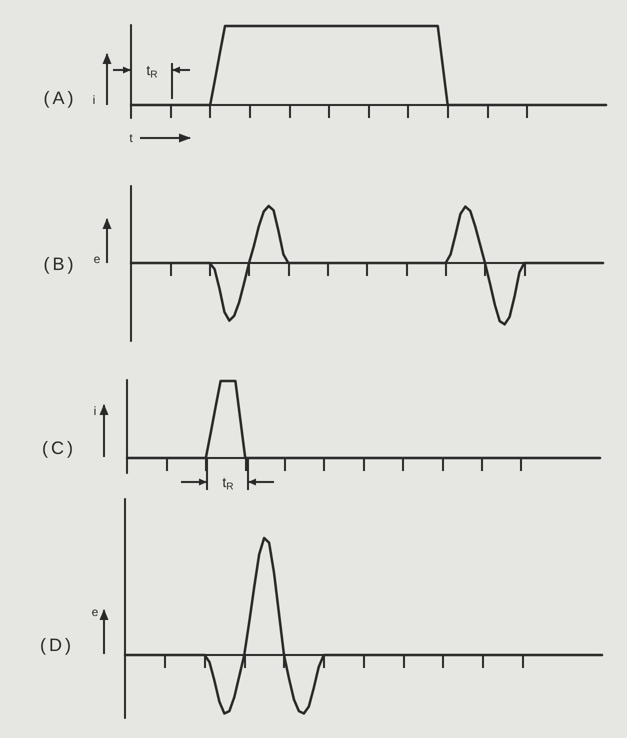 This screenshot has width=627, height=738. Describe the element at coordinates (228, 483) in the screenshot. I see `text: t$_{R}$` at that location.